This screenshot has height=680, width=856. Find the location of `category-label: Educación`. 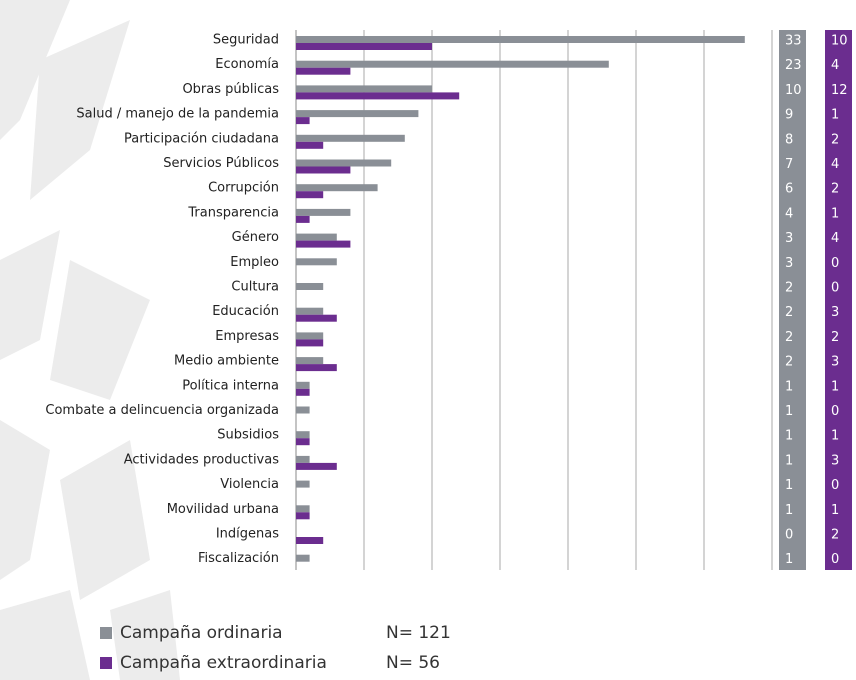

category-label: Educación is located at coordinates (245, 311).